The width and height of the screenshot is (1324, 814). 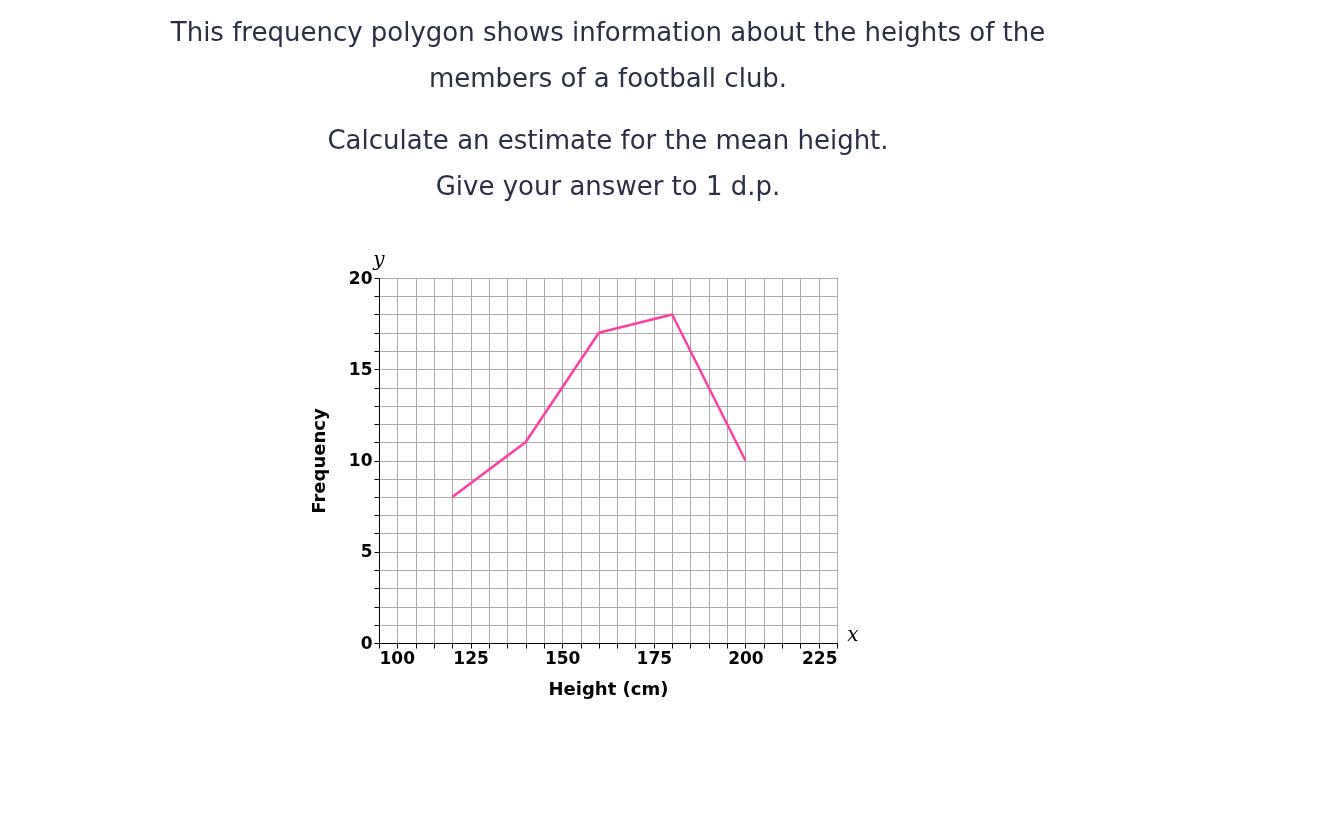 I want to click on y-tick-label: 10, so click(x=360, y=460).